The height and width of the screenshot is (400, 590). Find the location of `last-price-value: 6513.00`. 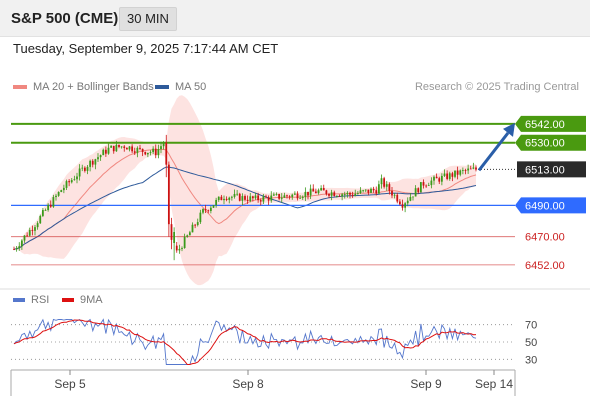

last-price-value: 6513.00 is located at coordinates (545, 170).